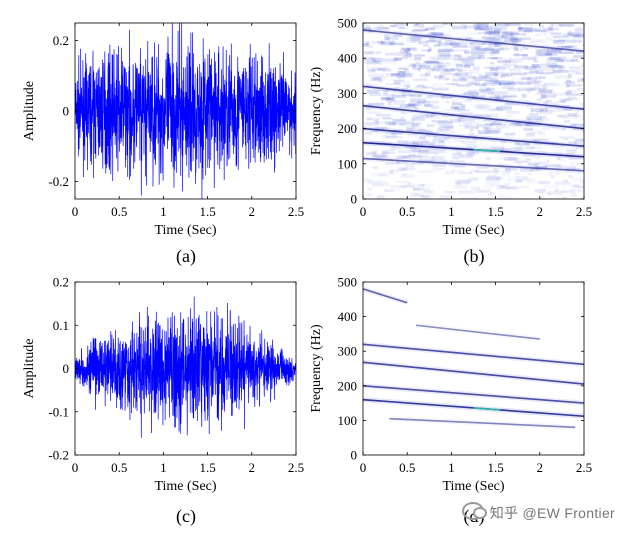 The image size is (631, 537). Describe the element at coordinates (58, 411) in the screenshot. I see `y-tick-label: -0.1` at that location.